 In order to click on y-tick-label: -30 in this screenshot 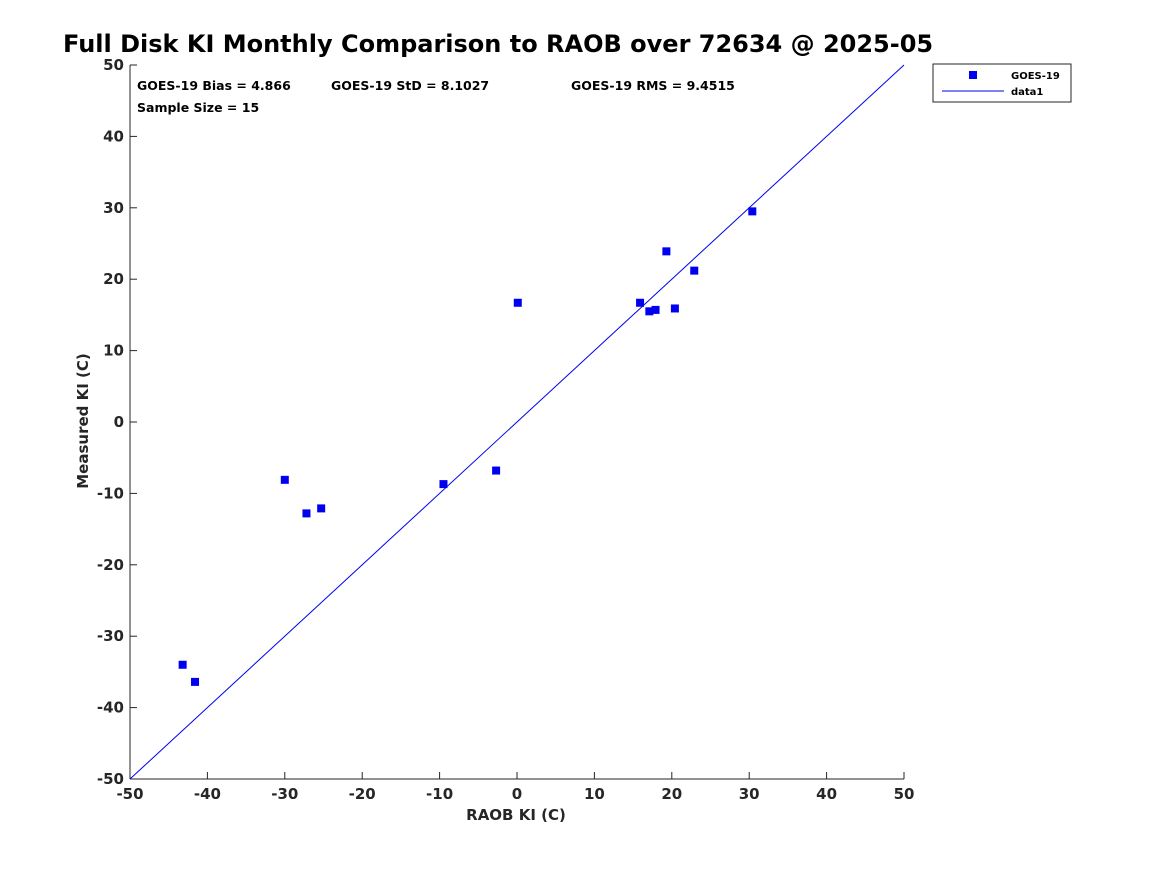, I will do `click(110, 636)`.